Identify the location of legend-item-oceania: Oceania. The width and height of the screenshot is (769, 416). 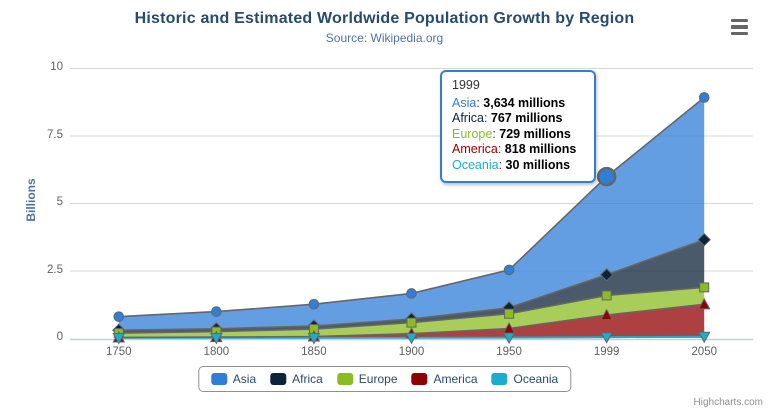
(525, 379).